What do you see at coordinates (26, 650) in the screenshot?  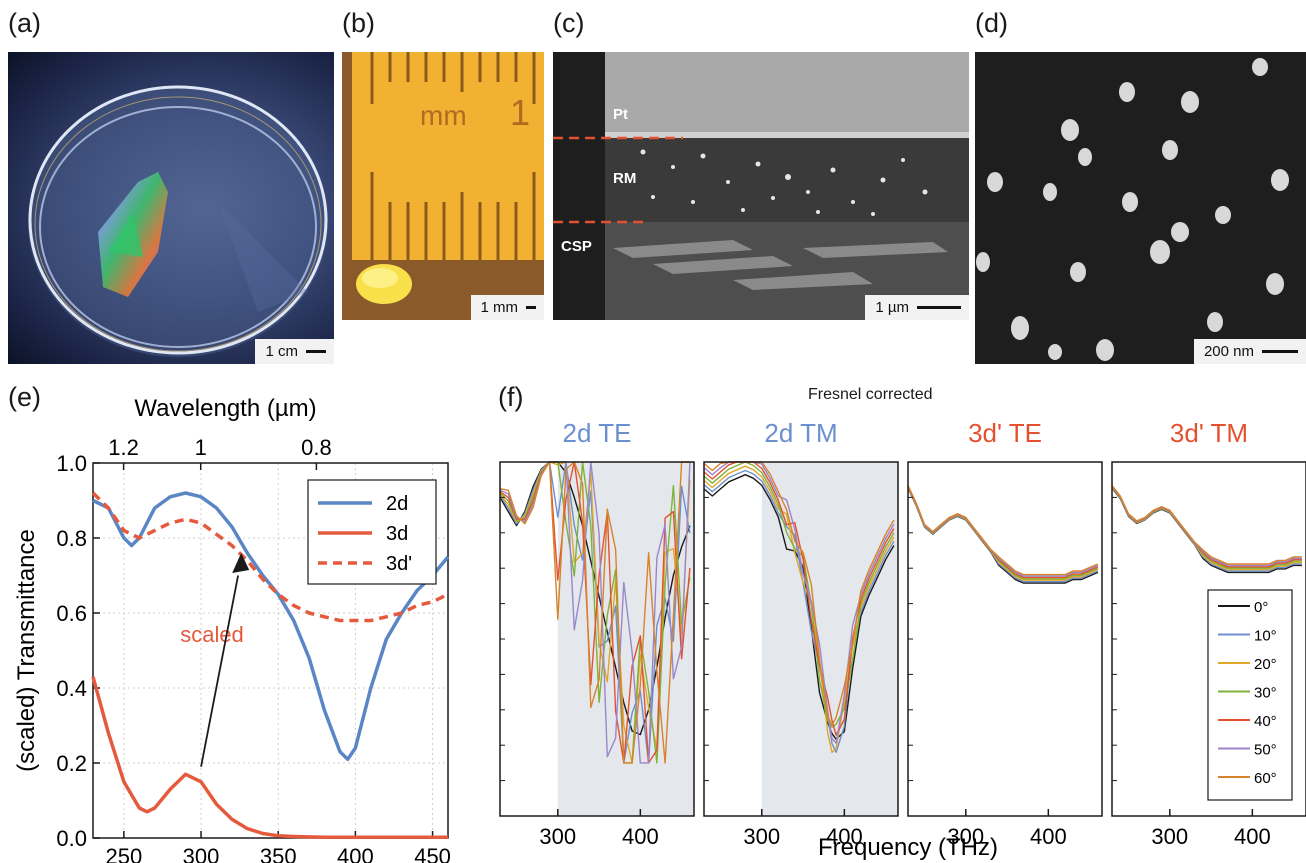 I see `y-axis-label: (scaled) Transmittance` at bounding box center [26, 650].